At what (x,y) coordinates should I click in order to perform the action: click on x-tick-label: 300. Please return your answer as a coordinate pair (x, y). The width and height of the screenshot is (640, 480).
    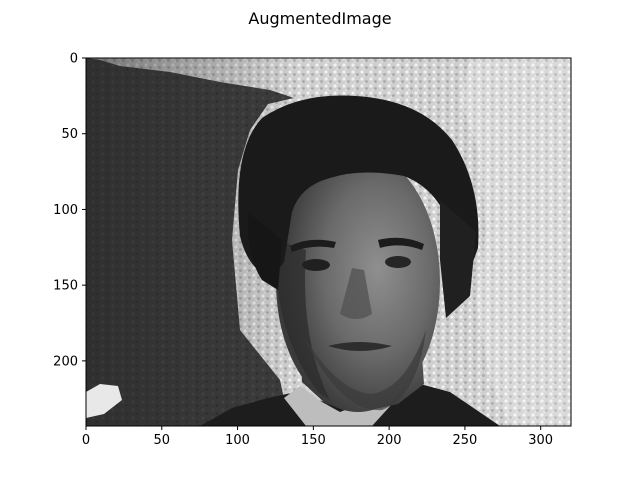
    Looking at the image, I should click on (540, 440).